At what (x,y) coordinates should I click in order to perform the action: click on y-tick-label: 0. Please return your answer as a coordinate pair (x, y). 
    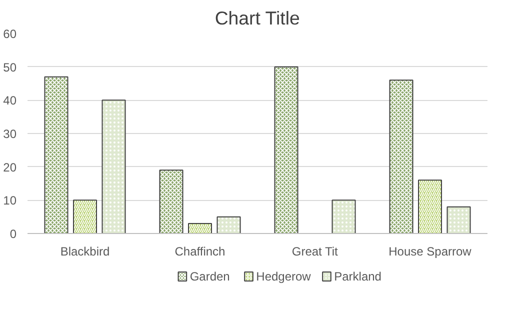
    Looking at the image, I should click on (13, 234).